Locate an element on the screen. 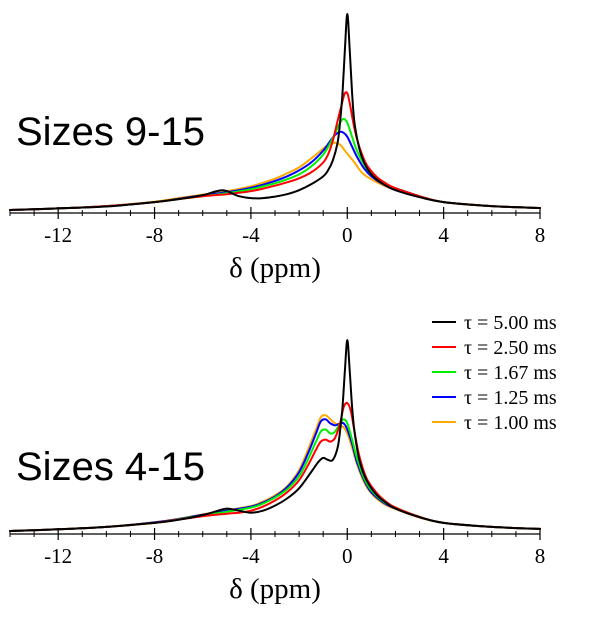 The image size is (612, 617). legend-entry: τ = 1.67 ms is located at coordinates (494, 373).